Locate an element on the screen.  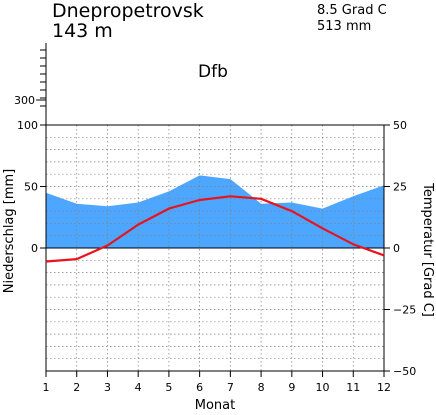
station-name: Dnepropetrovsk is located at coordinates (128, 11).